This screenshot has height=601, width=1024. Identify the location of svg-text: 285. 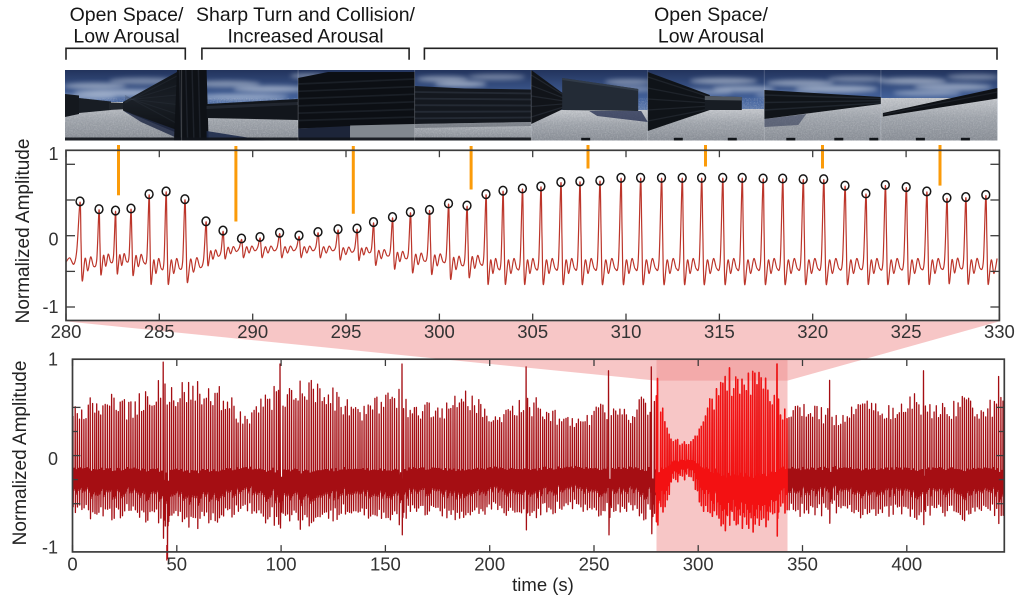
(159, 331).